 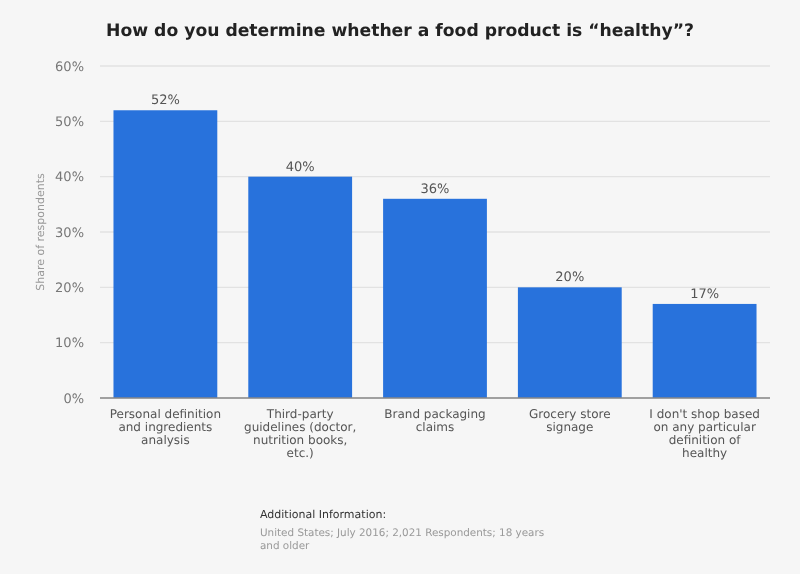 What do you see at coordinates (400, 32) in the screenshot?
I see `chart-title: How do you determine whether a food product is “healthy”?` at bounding box center [400, 32].